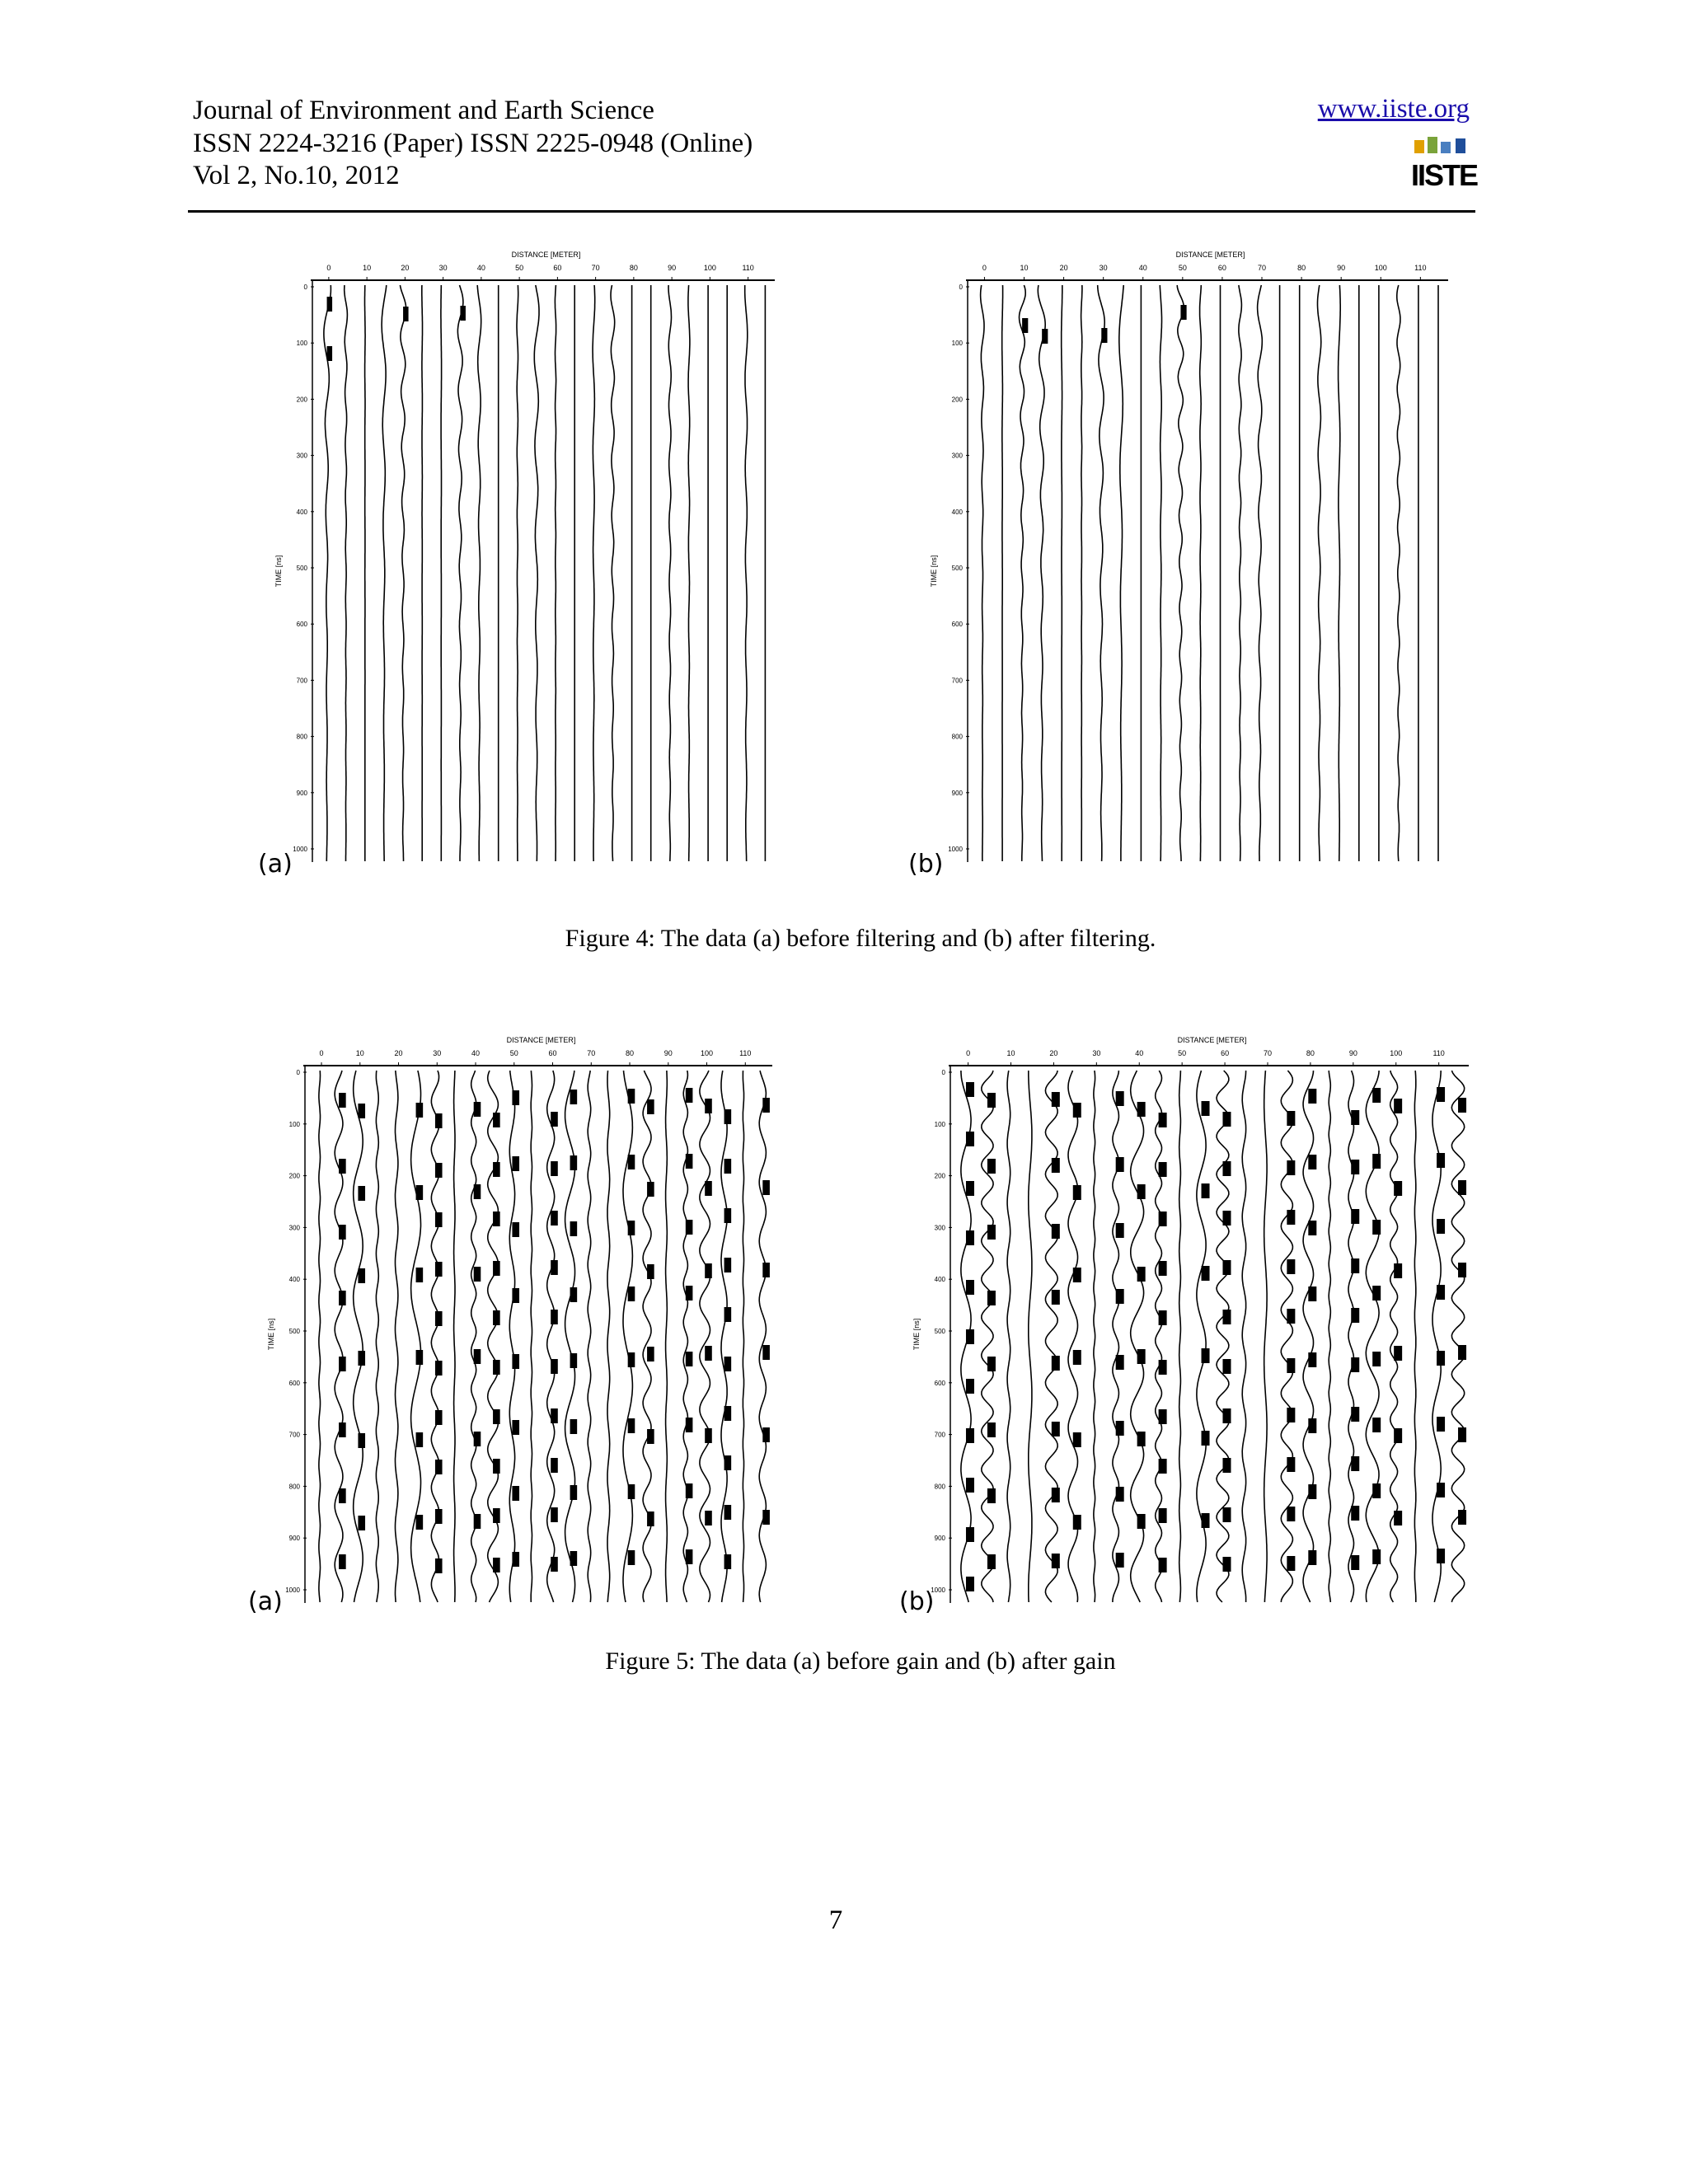 This screenshot has height=2184, width=1688. I want to click on y-tick-label: 1000, so click(293, 1590).